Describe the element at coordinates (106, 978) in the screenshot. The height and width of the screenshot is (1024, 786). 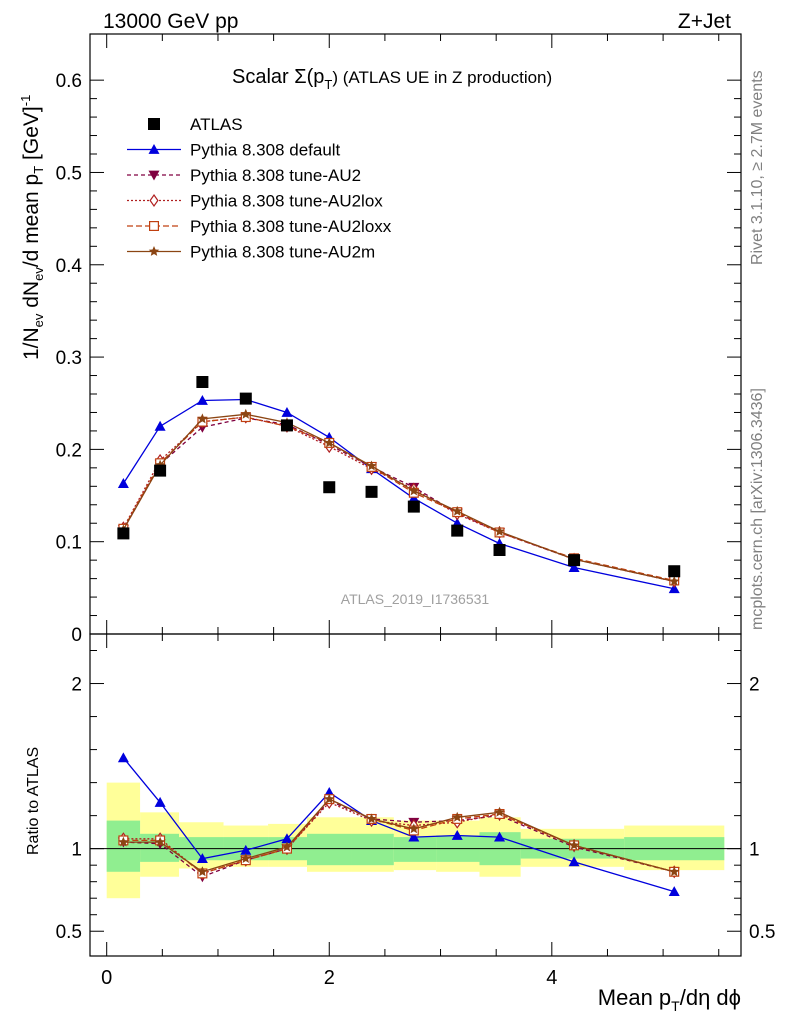
I see `xtick-label: 0` at that location.